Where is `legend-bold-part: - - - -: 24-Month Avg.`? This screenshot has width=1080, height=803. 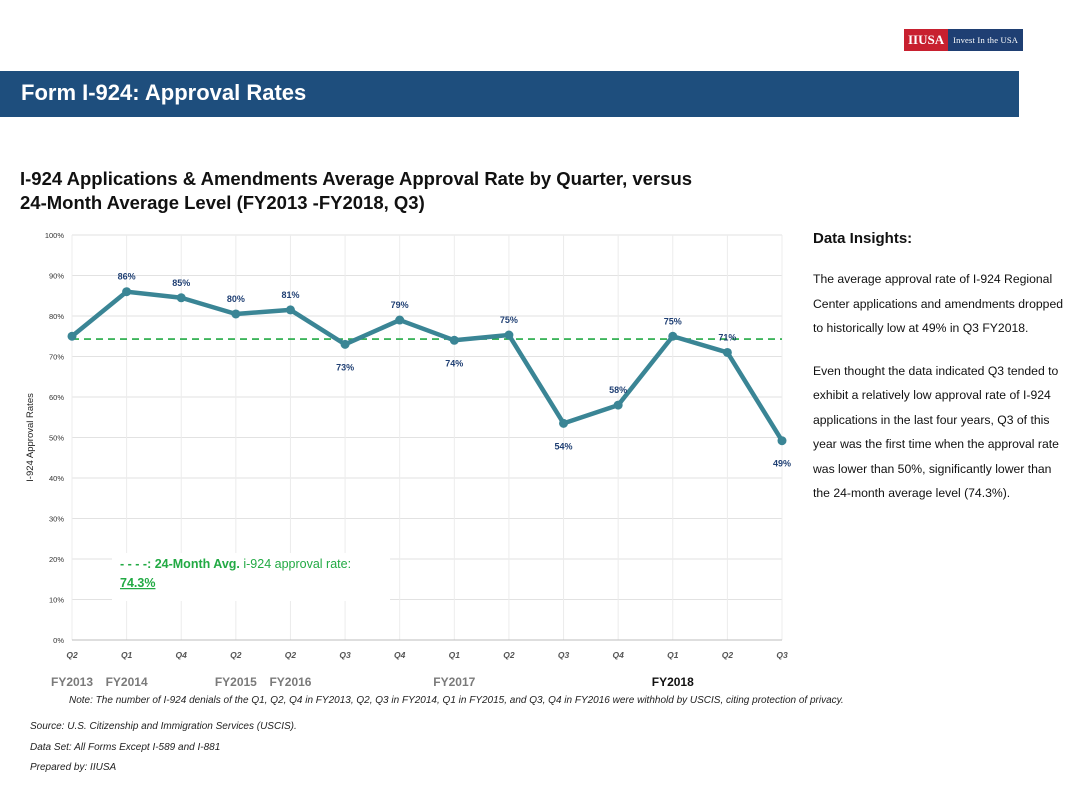 legend-bold-part: - - - -: 24-Month Avg. is located at coordinates (181, 564).